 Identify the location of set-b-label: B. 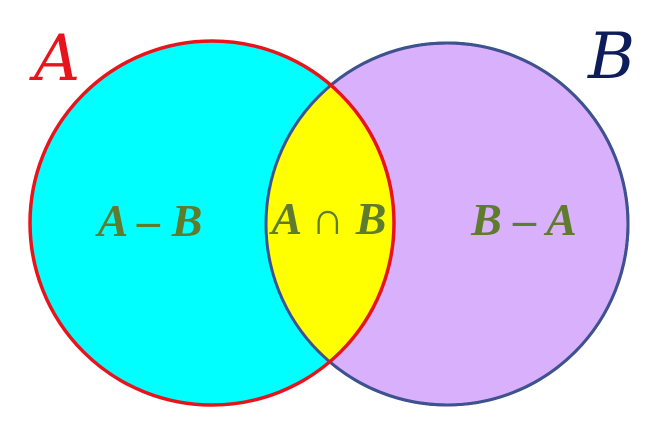
(611, 57).